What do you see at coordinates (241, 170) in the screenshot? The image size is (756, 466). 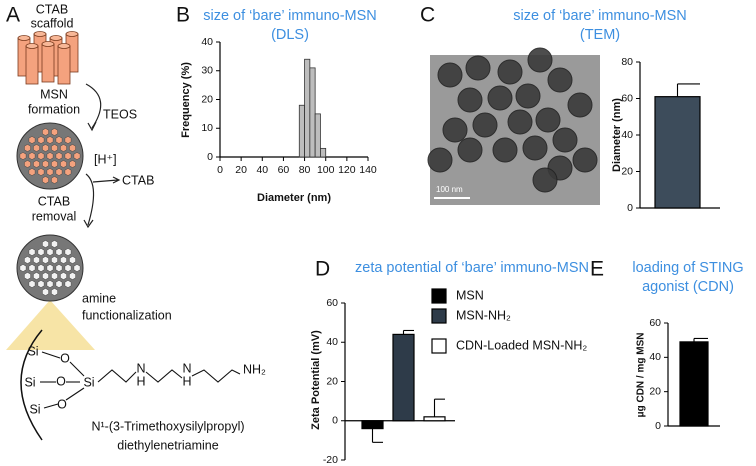 I see `x-tick-label: 20` at bounding box center [241, 170].